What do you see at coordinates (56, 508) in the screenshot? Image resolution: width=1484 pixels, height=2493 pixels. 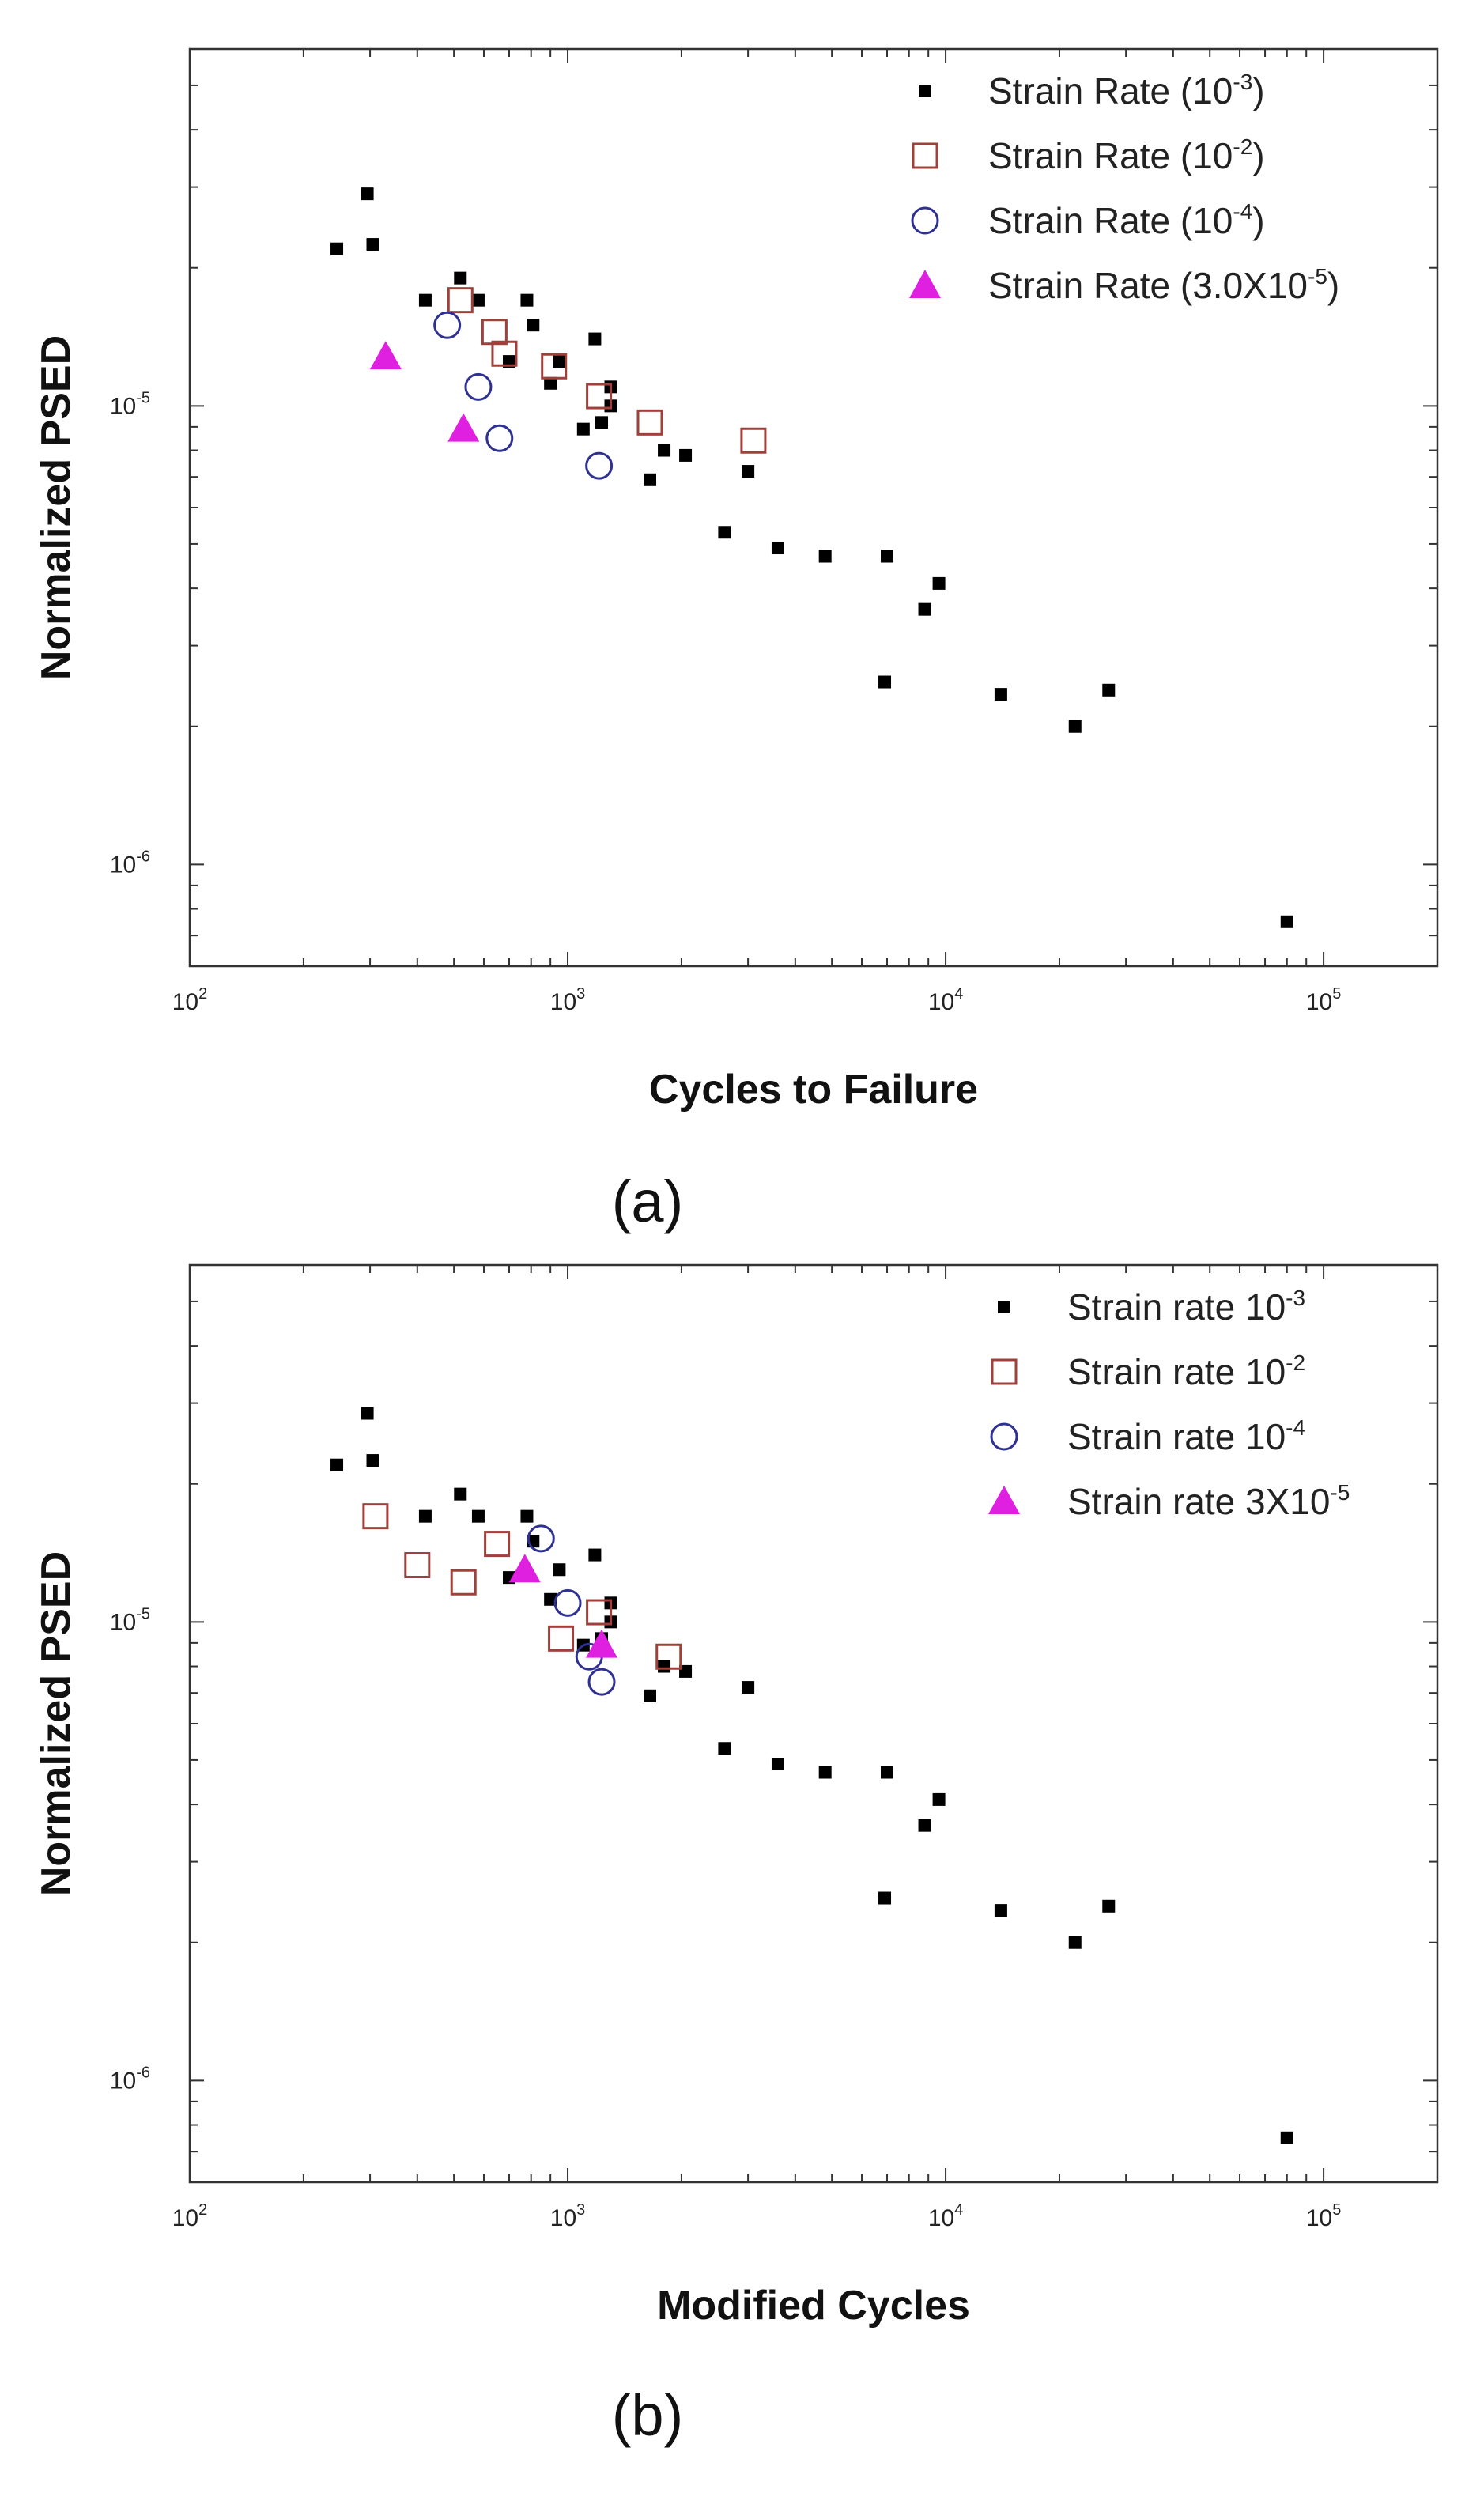 I see `y-axis-title: Normalized PSED` at bounding box center [56, 508].